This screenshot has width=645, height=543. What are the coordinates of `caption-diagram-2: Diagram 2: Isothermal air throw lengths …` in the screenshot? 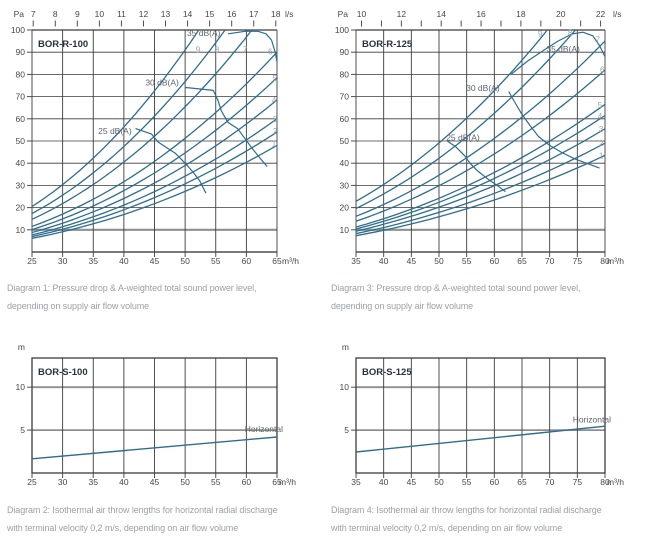 It's located at (142, 519).